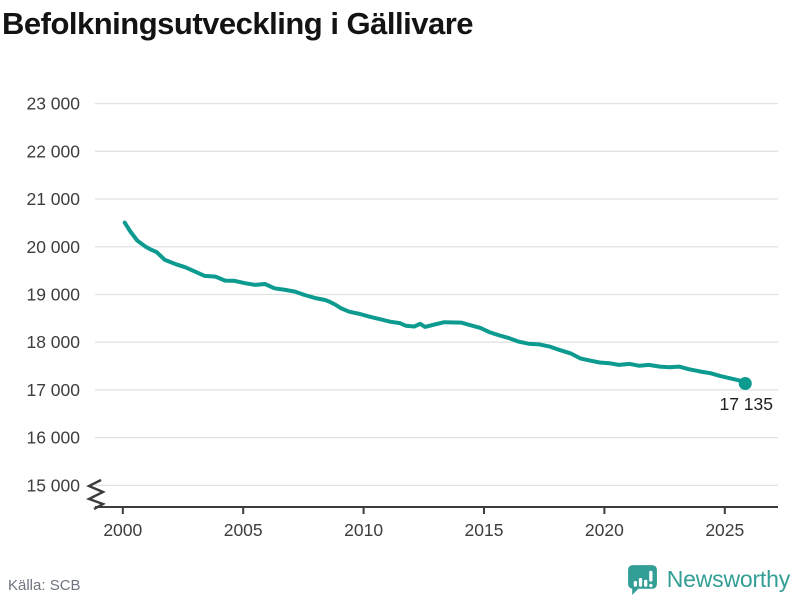 This screenshot has height=600, width=800. What do you see at coordinates (95, 494) in the screenshot?
I see `y-axis-break-icon` at bounding box center [95, 494].